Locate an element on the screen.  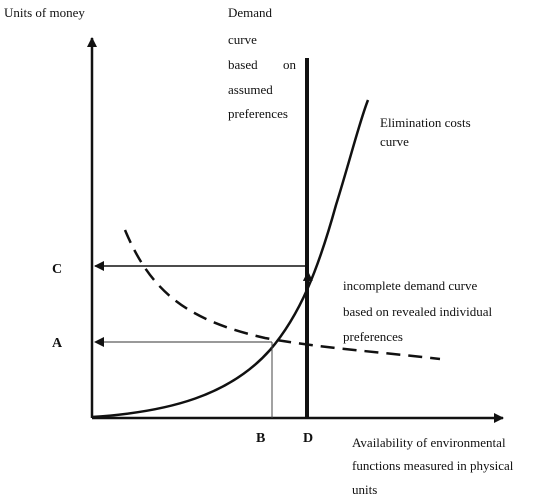
incomplete-label-line-2: based on revealed individual is located at coordinates (417, 311).